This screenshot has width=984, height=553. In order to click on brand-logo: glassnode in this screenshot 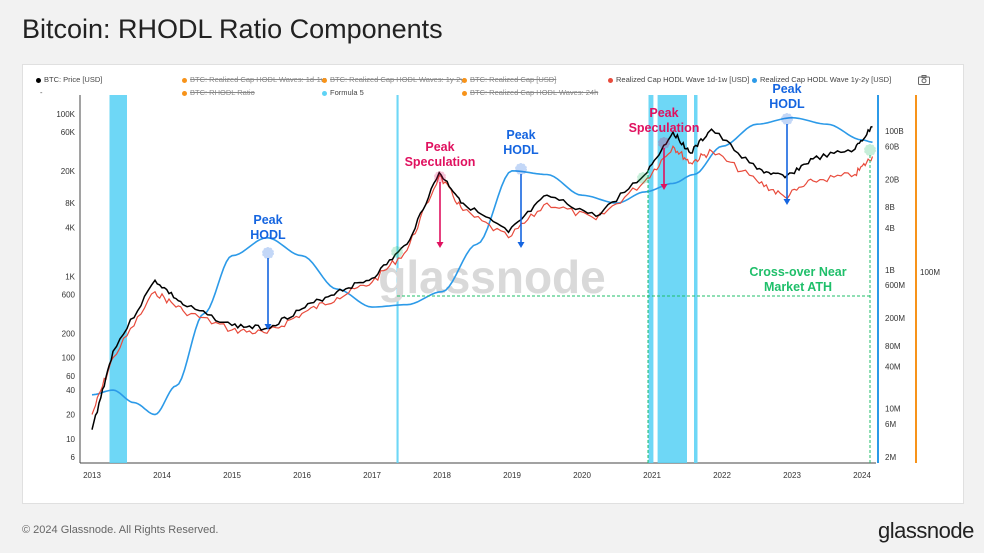, I will do `click(926, 530)`.